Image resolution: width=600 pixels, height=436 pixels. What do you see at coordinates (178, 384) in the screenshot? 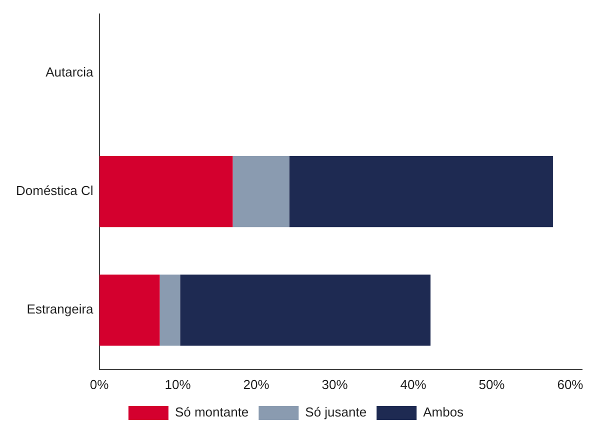
I see `x-tick-label: 10%` at bounding box center [178, 384].